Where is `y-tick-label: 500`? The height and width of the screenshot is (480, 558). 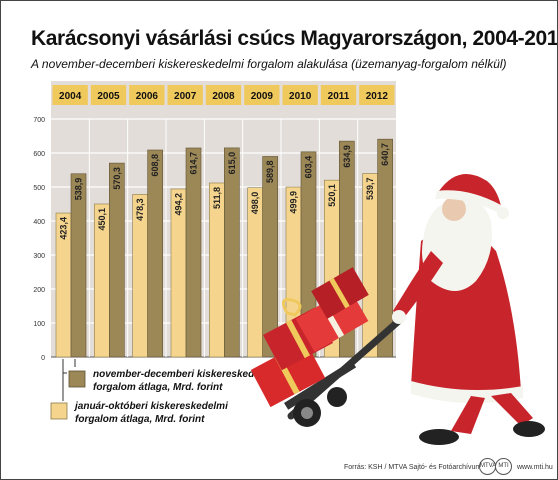 y-tick-label: 500 is located at coordinates (39, 188).